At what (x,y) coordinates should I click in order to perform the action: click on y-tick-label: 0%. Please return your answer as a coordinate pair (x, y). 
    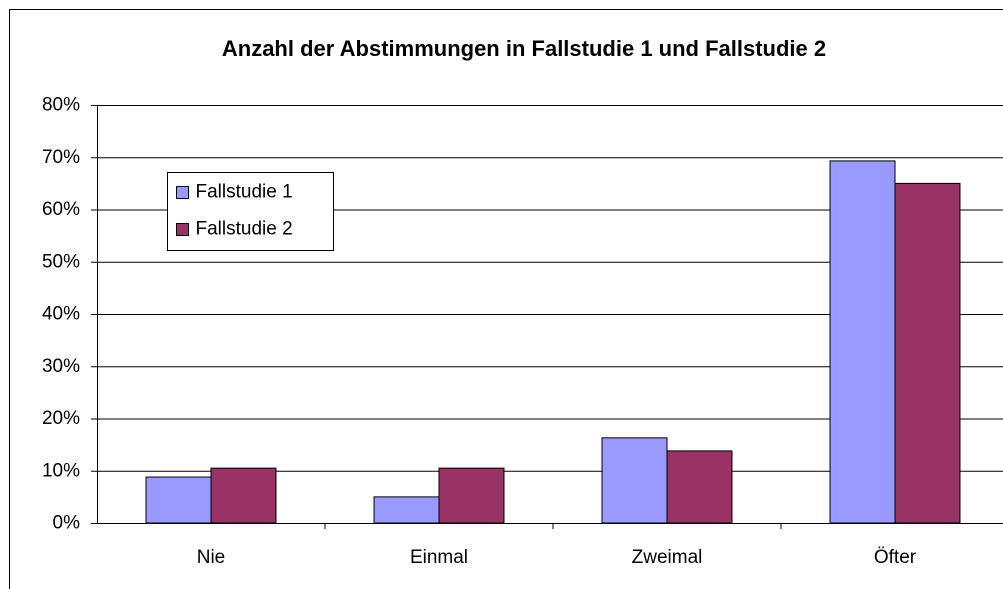
    Looking at the image, I should click on (67, 523).